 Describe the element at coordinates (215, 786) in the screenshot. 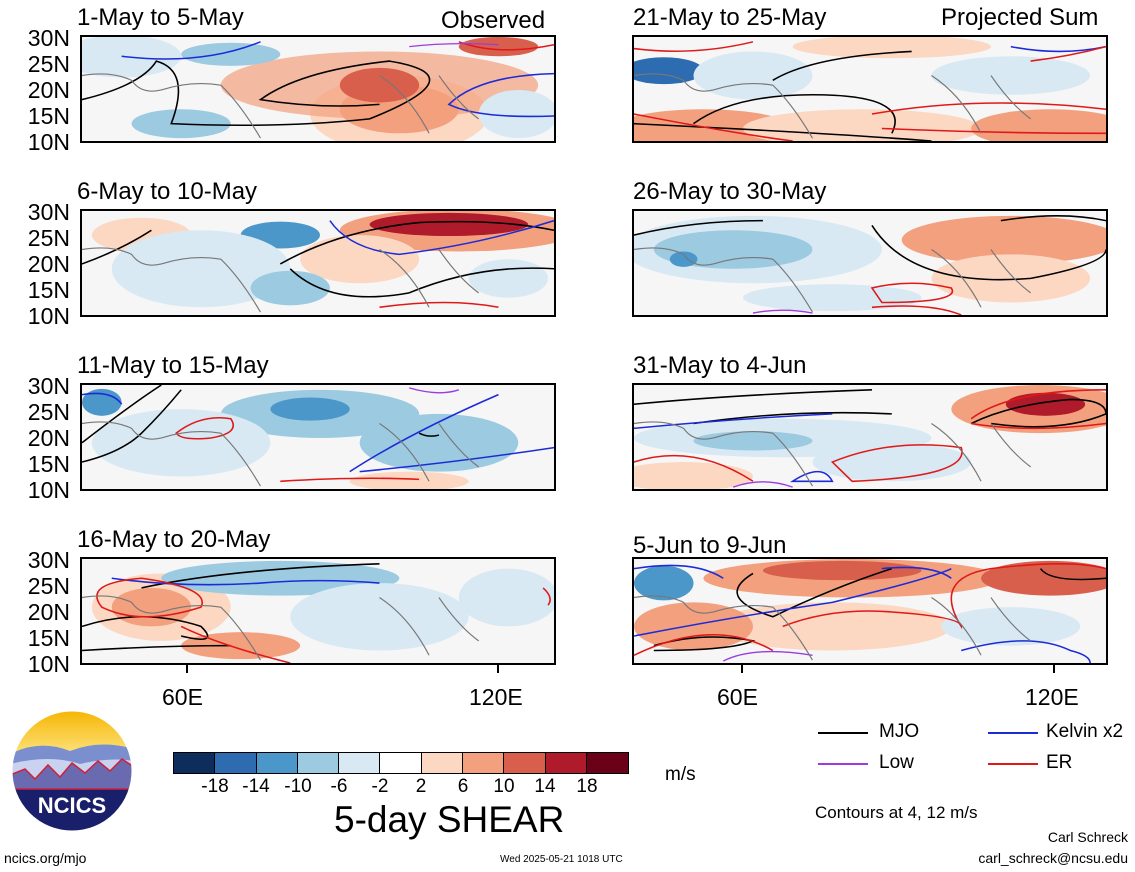

I see `colorbar-tick-label: -18` at that location.